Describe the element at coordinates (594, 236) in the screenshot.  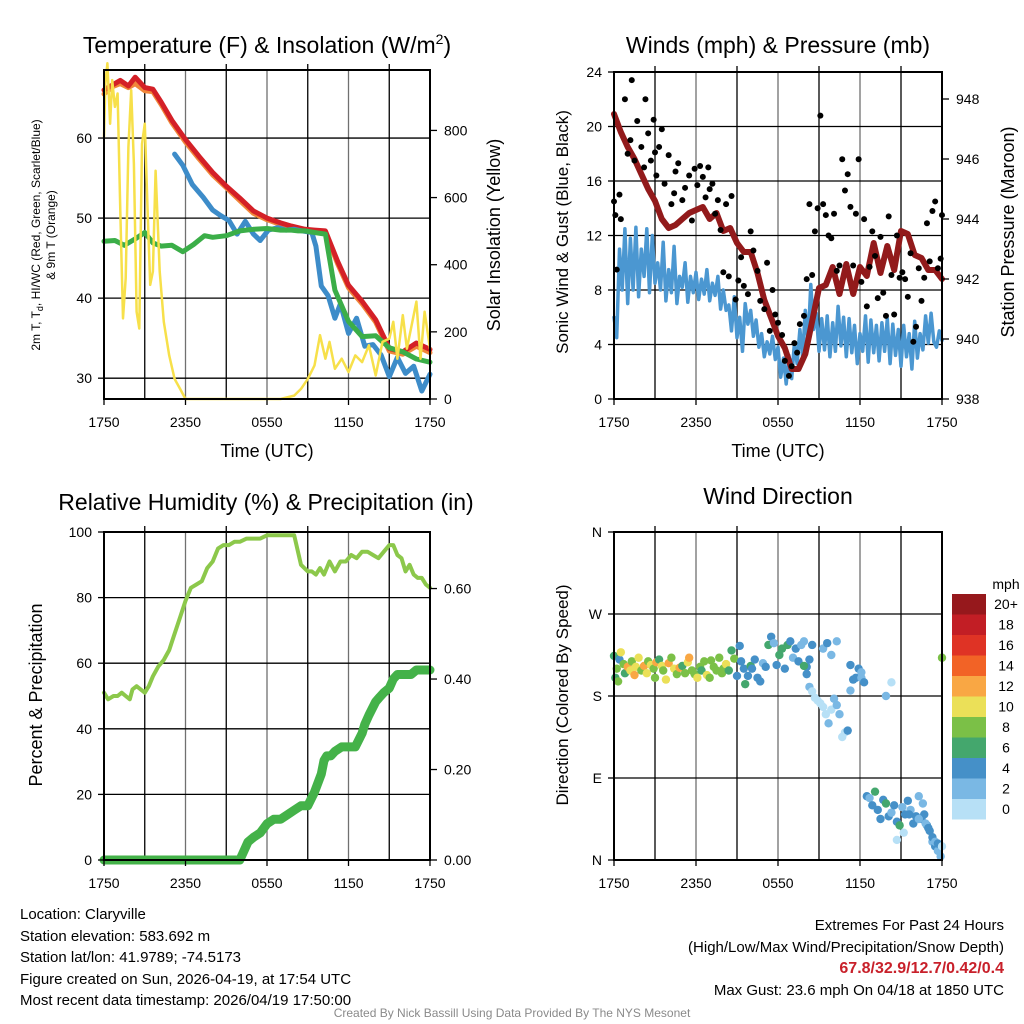
I see `y-tick-label: 12` at that location.